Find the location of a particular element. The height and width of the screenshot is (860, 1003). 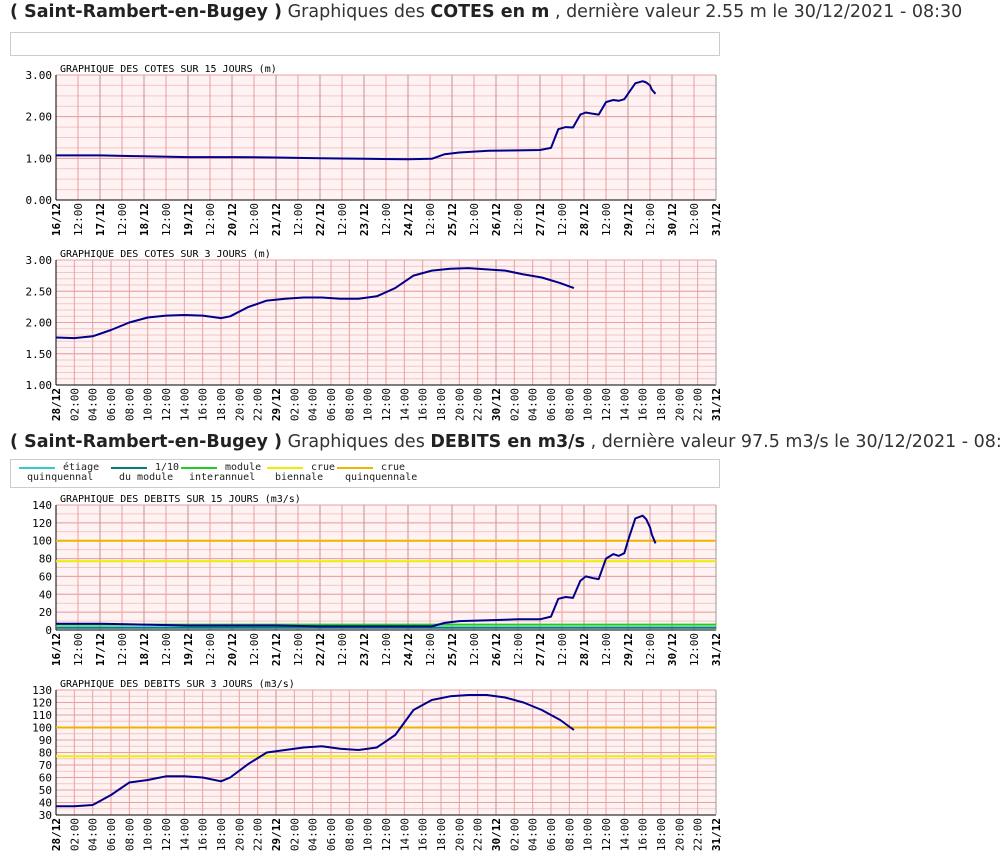

y-tick-label: 0.00 is located at coordinates (39, 200).